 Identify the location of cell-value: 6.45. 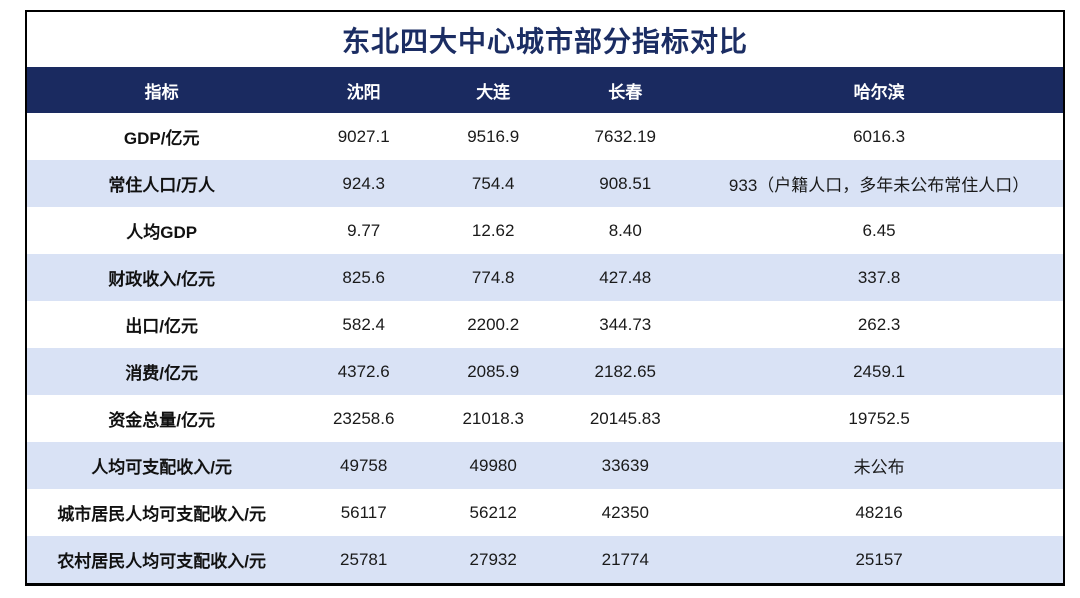
(879, 230).